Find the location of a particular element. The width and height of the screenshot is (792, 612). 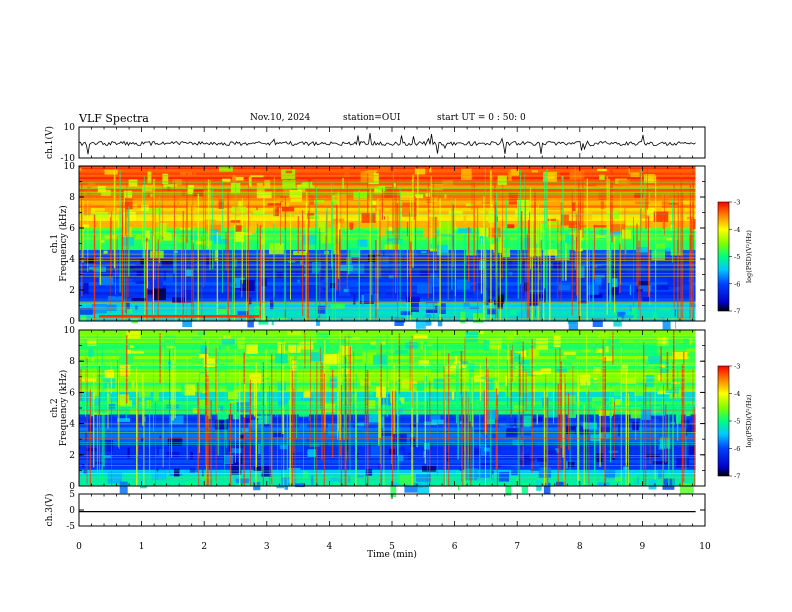

y-tick-label: 10 is located at coordinates (70, 128).